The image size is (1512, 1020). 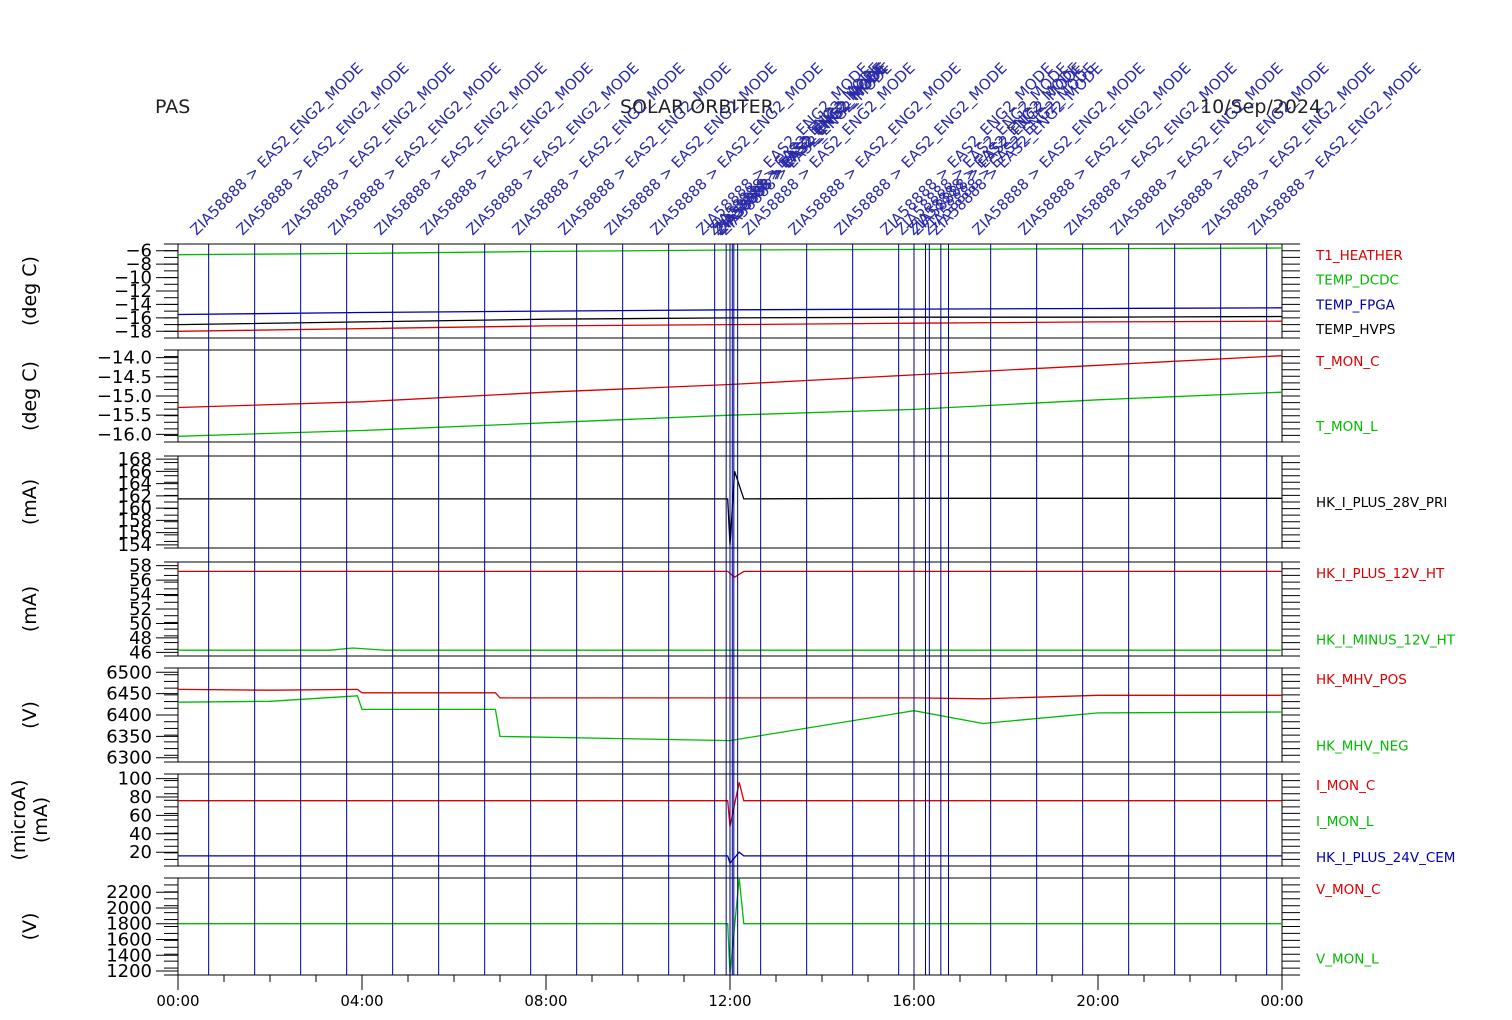 I want to click on y-tick-label: 6450, so click(x=129, y=694).